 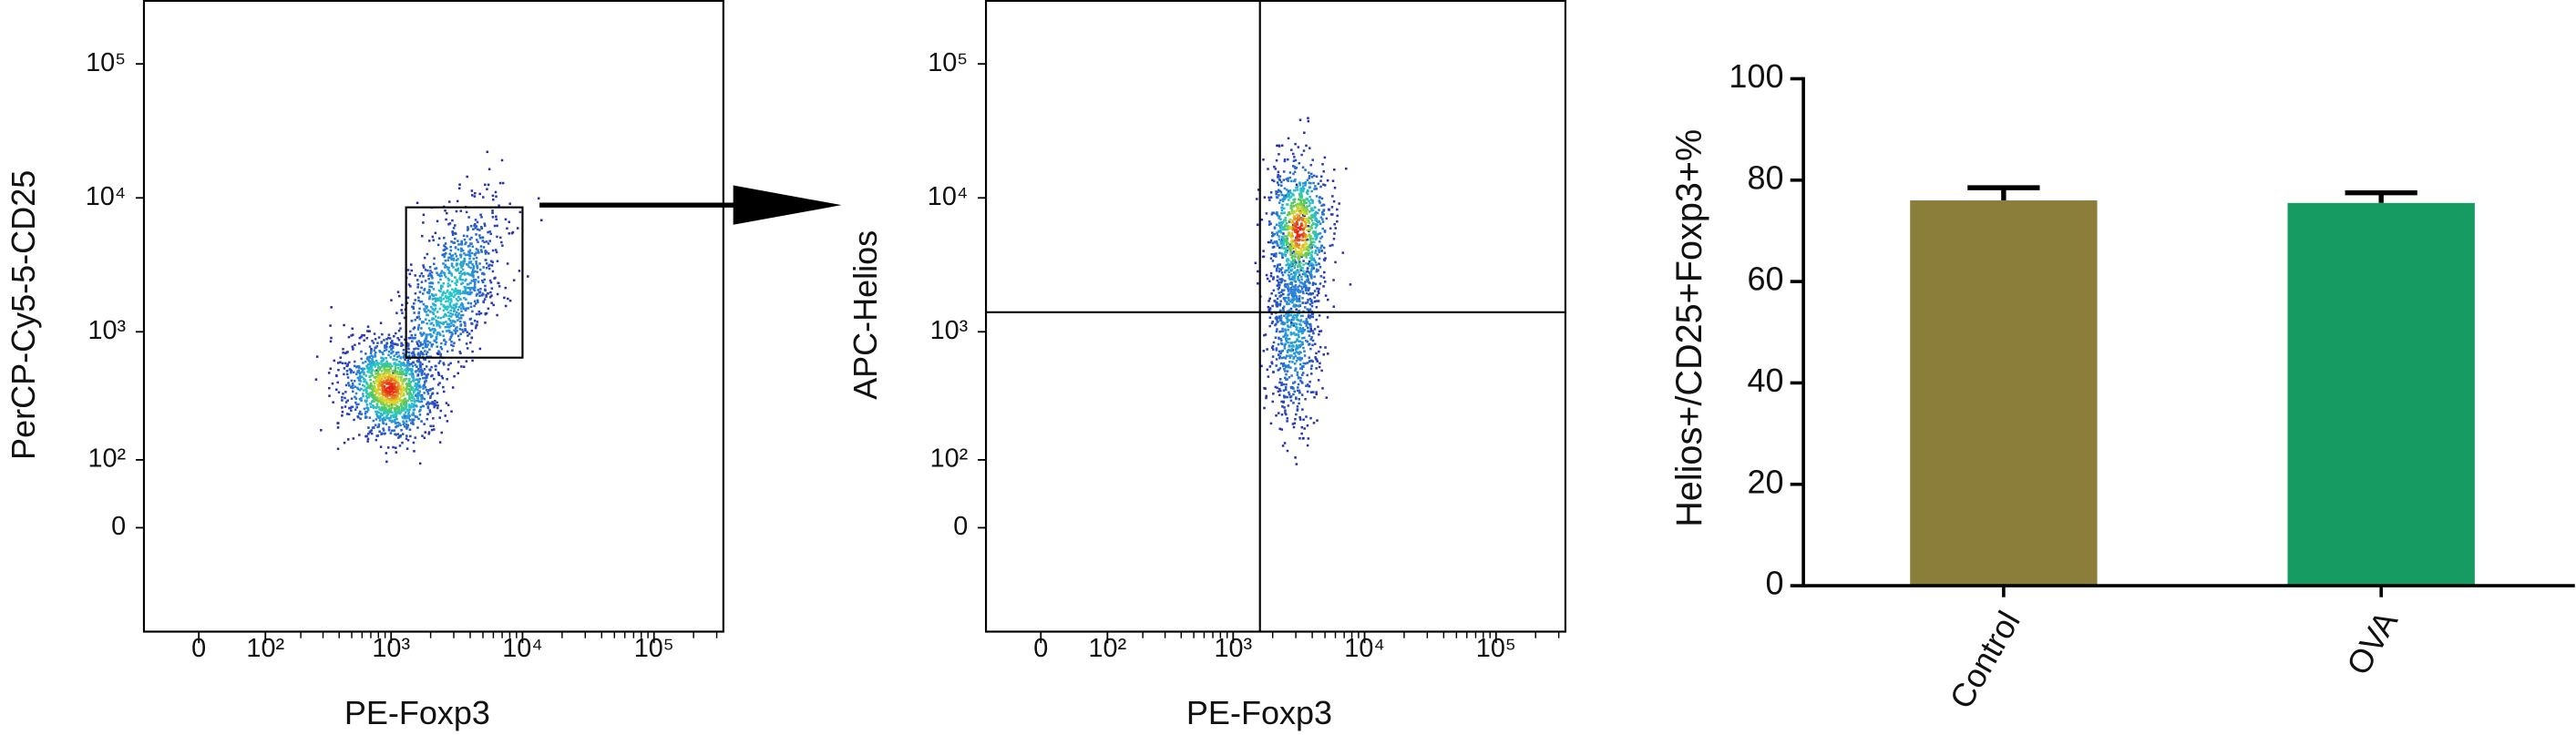 I want to click on x-tick-label: 10⁴, so click(x=1364, y=649).